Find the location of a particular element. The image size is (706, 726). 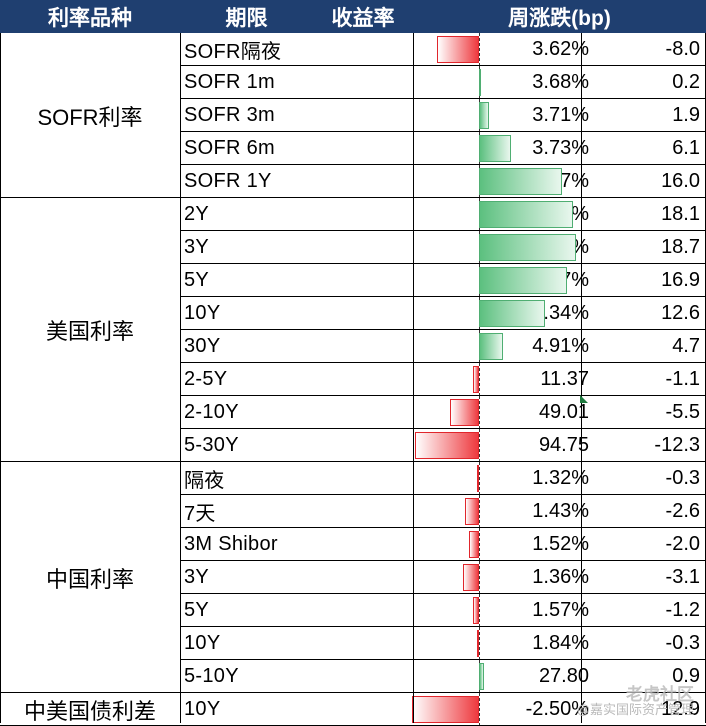

term-cell: SOFR隔夜 is located at coordinates (233, 52).